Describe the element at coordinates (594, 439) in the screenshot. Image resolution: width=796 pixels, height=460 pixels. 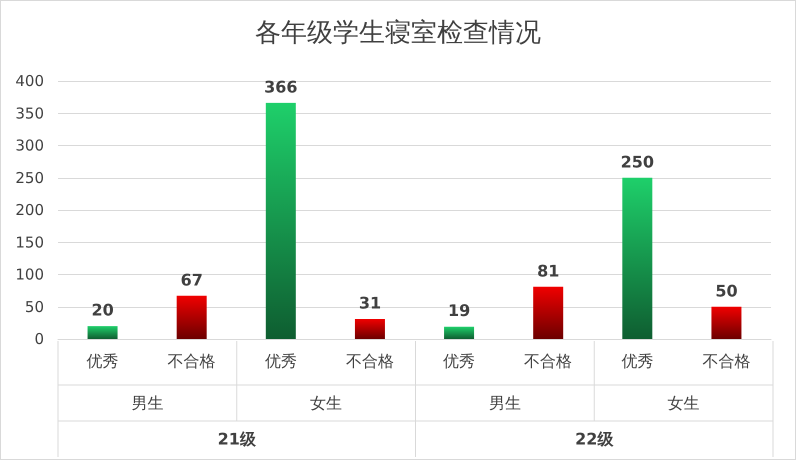
I see `text: 22级` at that location.